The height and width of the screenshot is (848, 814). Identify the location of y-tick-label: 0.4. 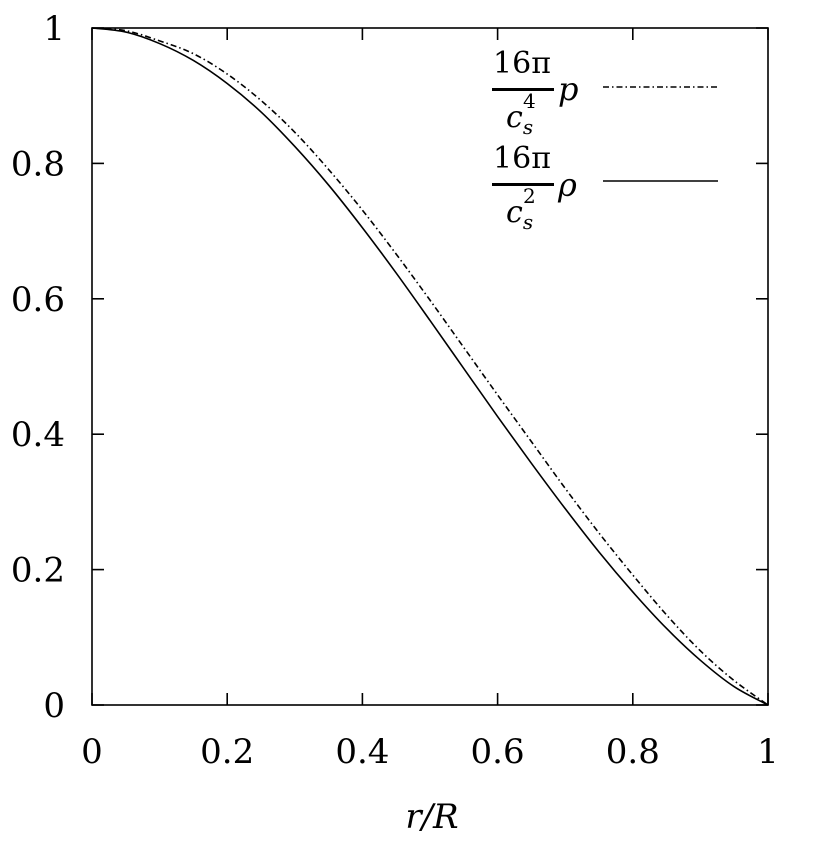
(38, 435).